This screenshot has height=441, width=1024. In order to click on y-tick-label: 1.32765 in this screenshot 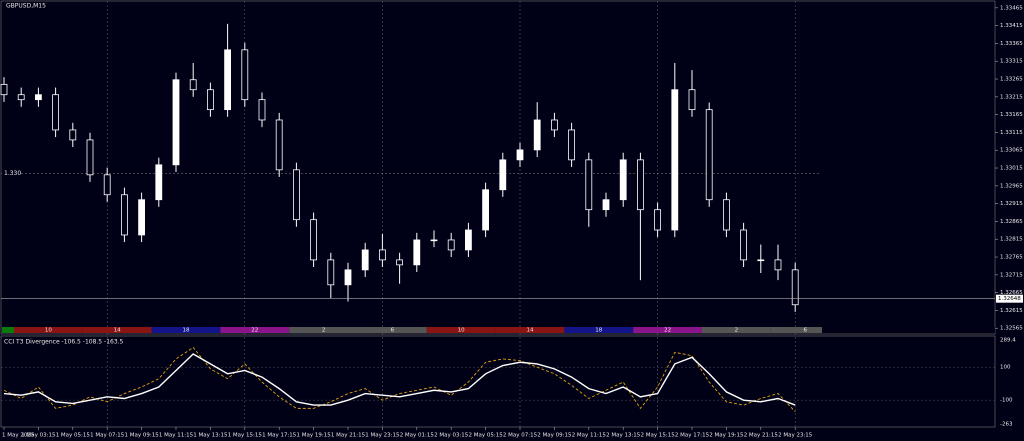, I will do `click(1011, 258)`.